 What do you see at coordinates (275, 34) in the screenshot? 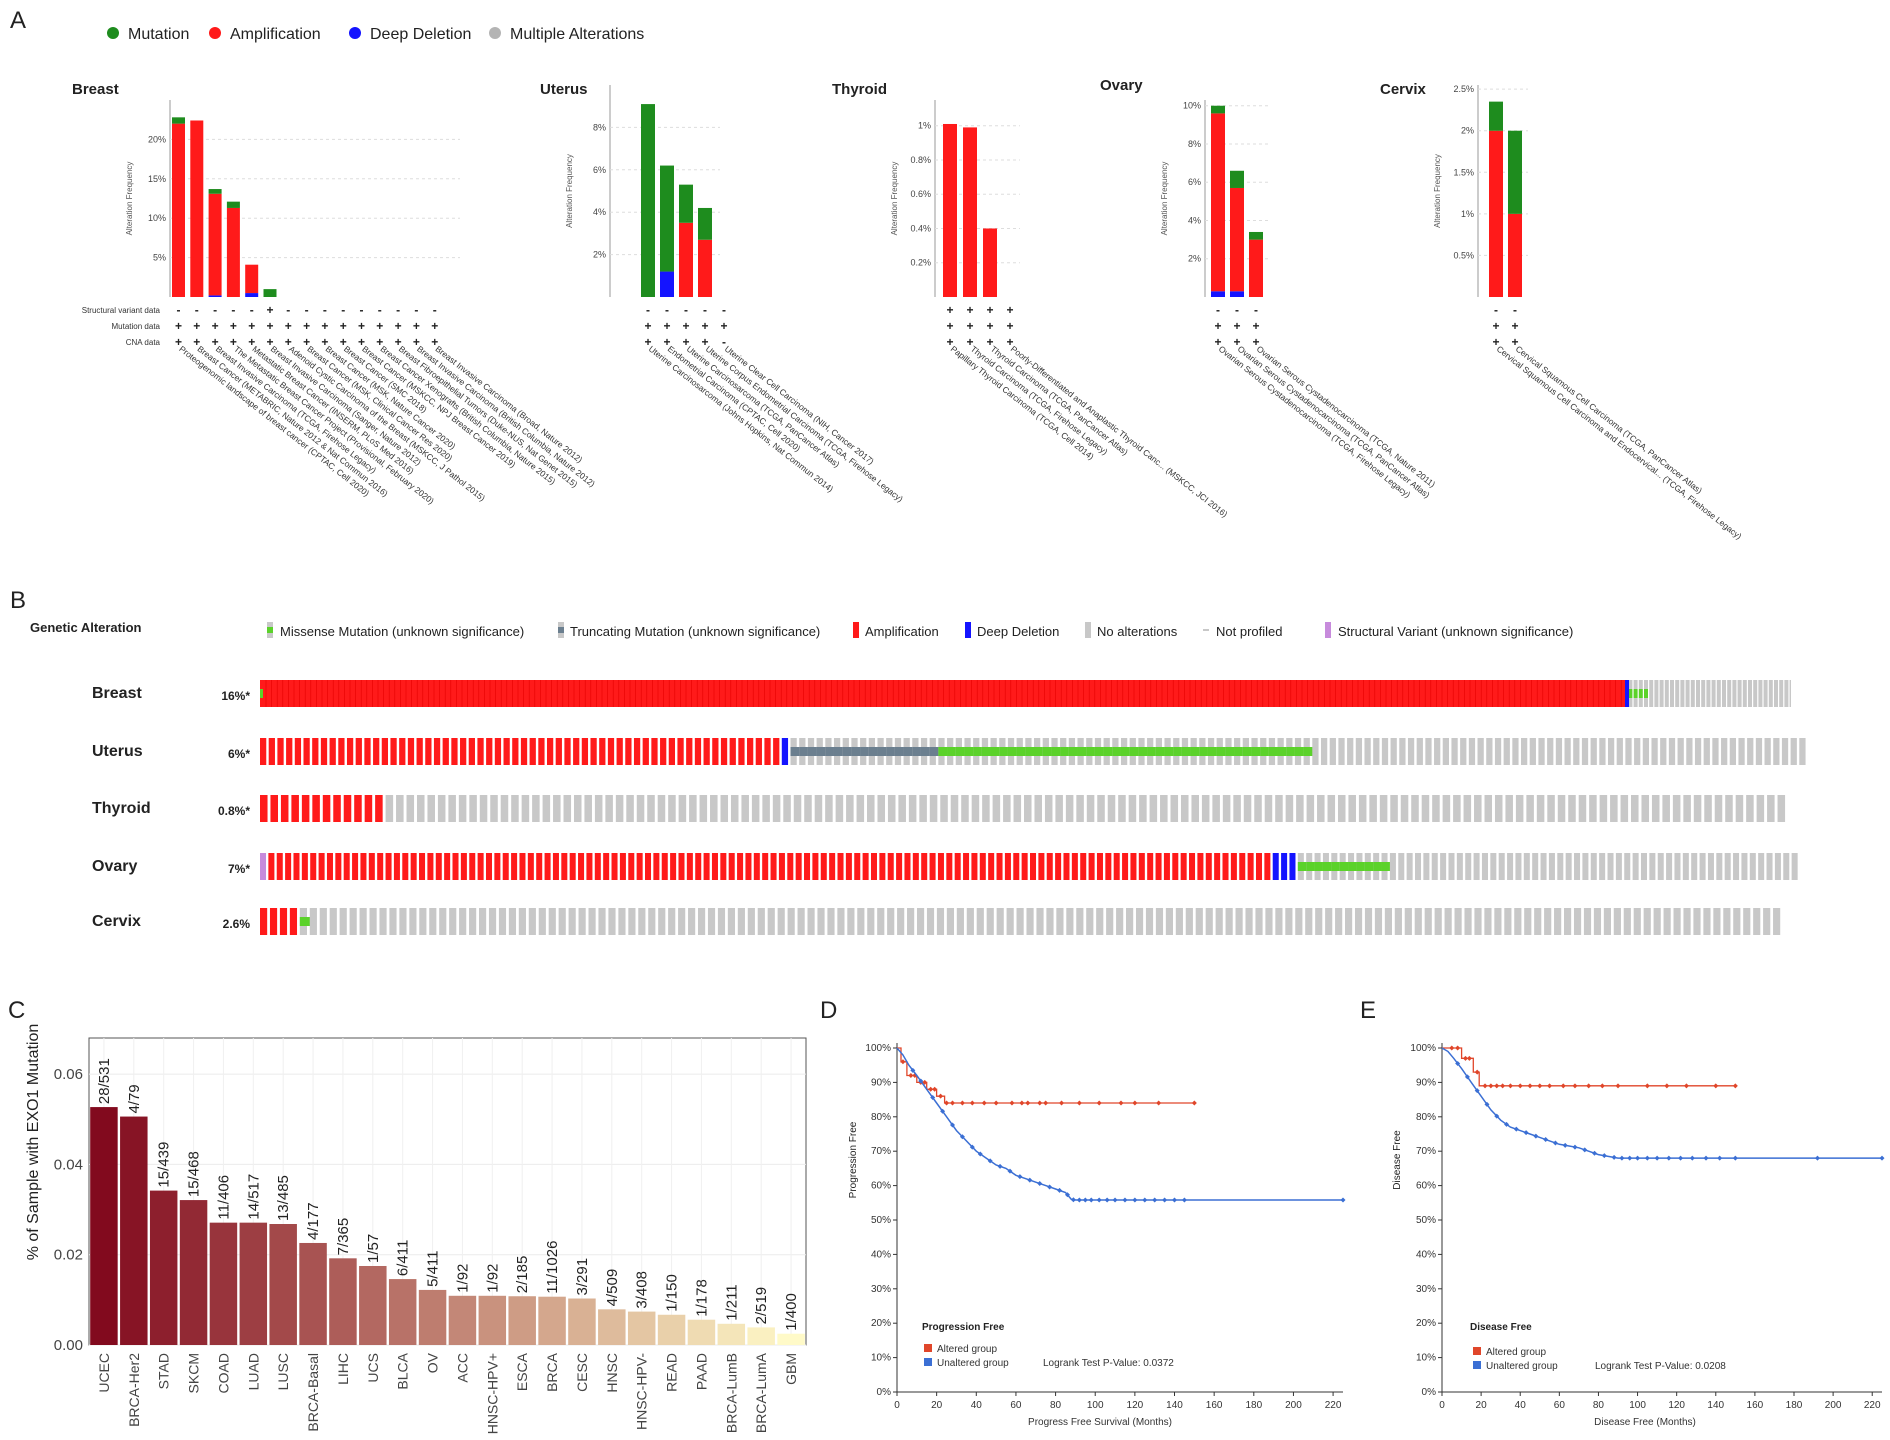
I see `legend-a-amplification-label: Amplification` at bounding box center [275, 34].